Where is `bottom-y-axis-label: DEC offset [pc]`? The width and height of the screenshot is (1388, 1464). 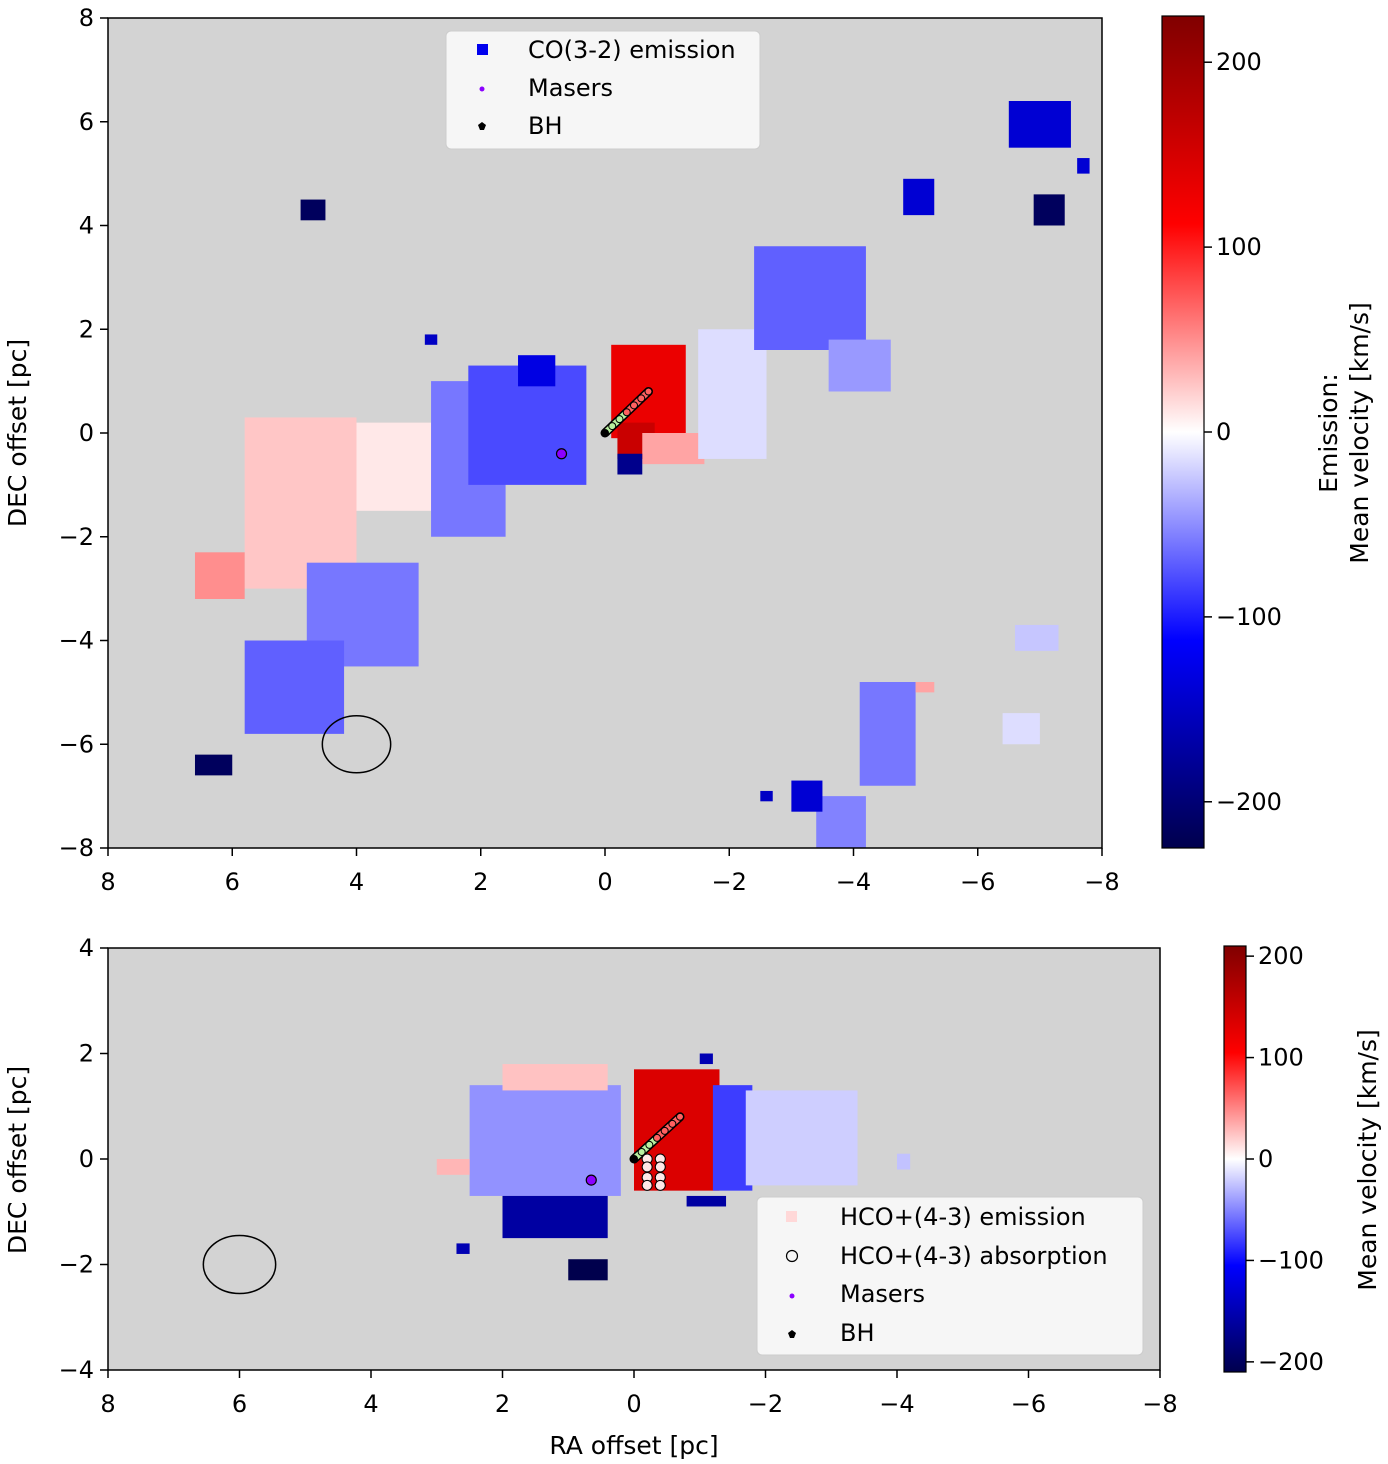 bottom-y-axis-label: DEC offset [pc] is located at coordinates (17, 1160).